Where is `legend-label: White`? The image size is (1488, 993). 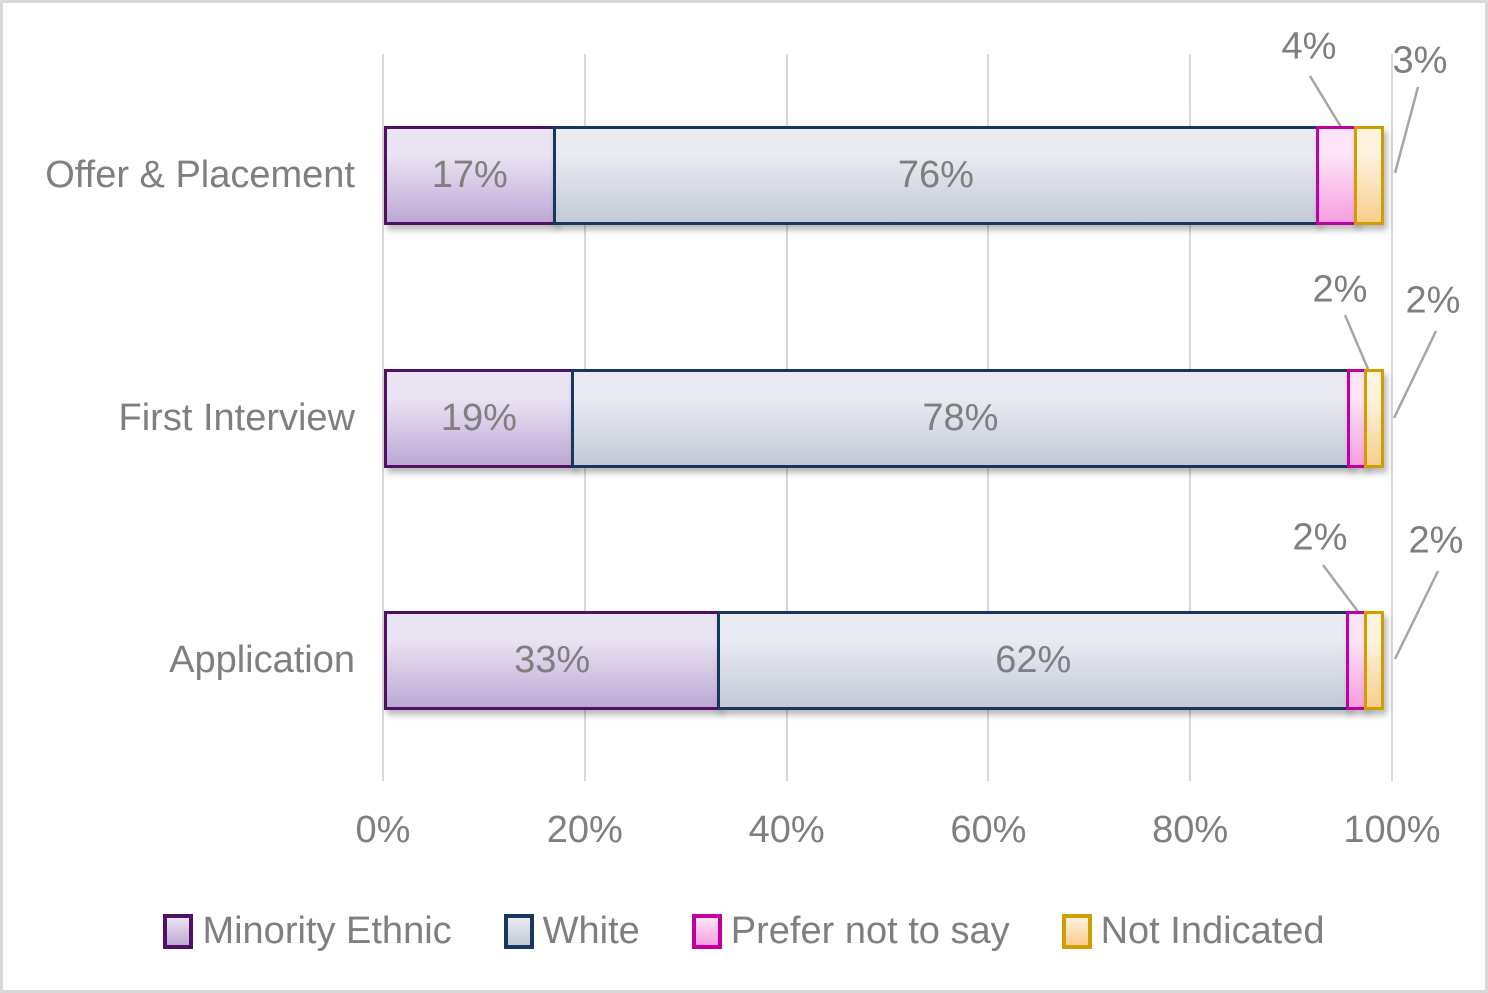
legend-label: White is located at coordinates (591, 930).